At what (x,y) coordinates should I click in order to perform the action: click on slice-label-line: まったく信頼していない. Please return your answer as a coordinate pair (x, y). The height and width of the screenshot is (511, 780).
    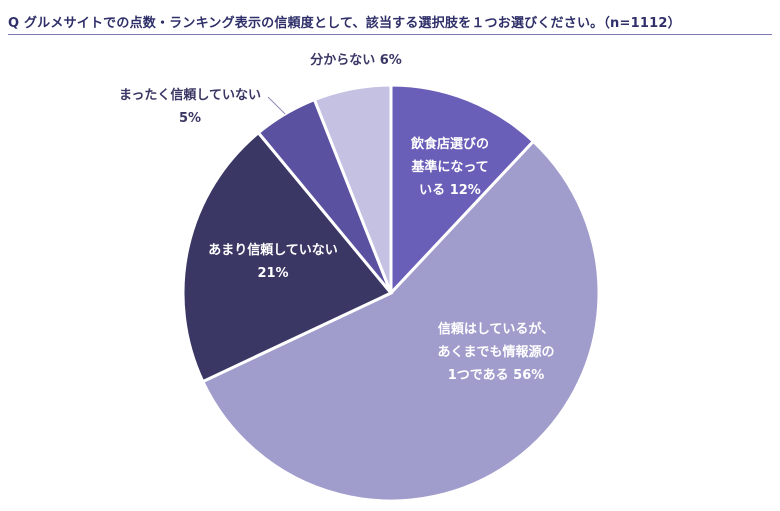
    Looking at the image, I should click on (190, 95).